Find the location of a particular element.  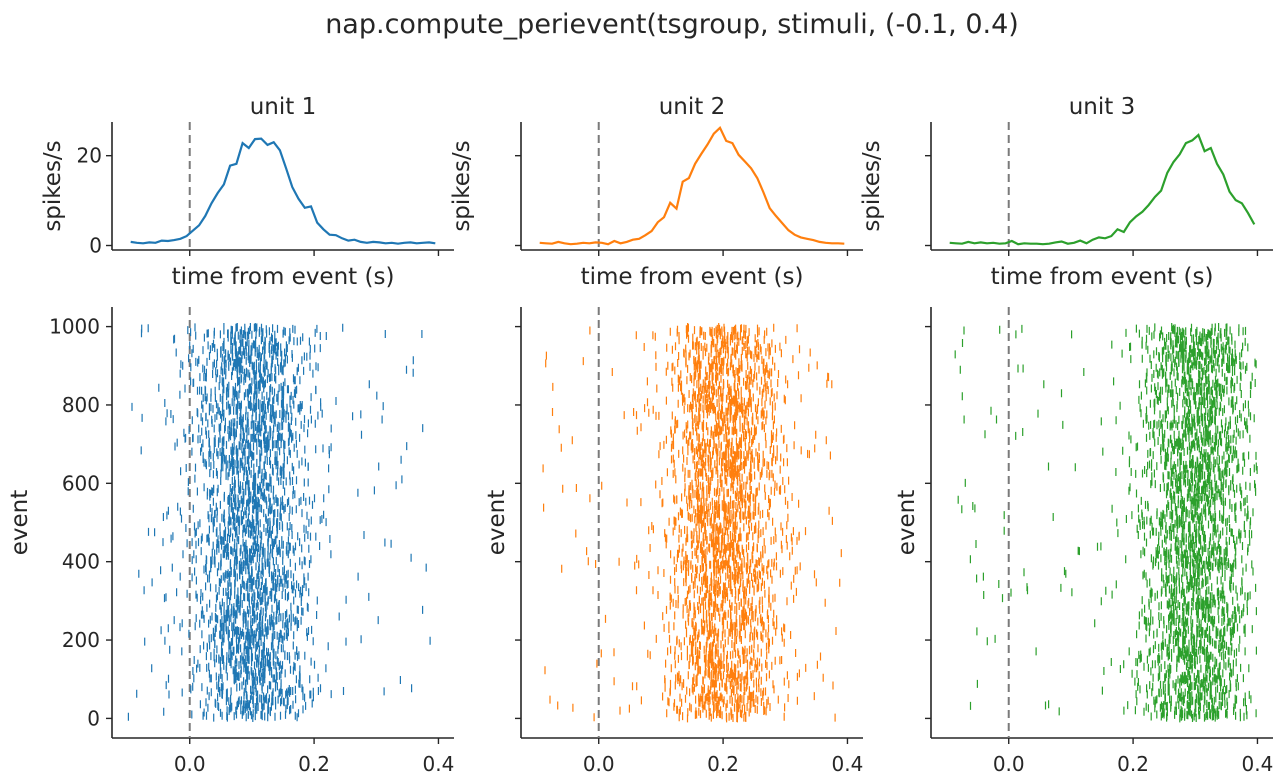

raster-y-tick-label: 400 is located at coordinates (81, 562).